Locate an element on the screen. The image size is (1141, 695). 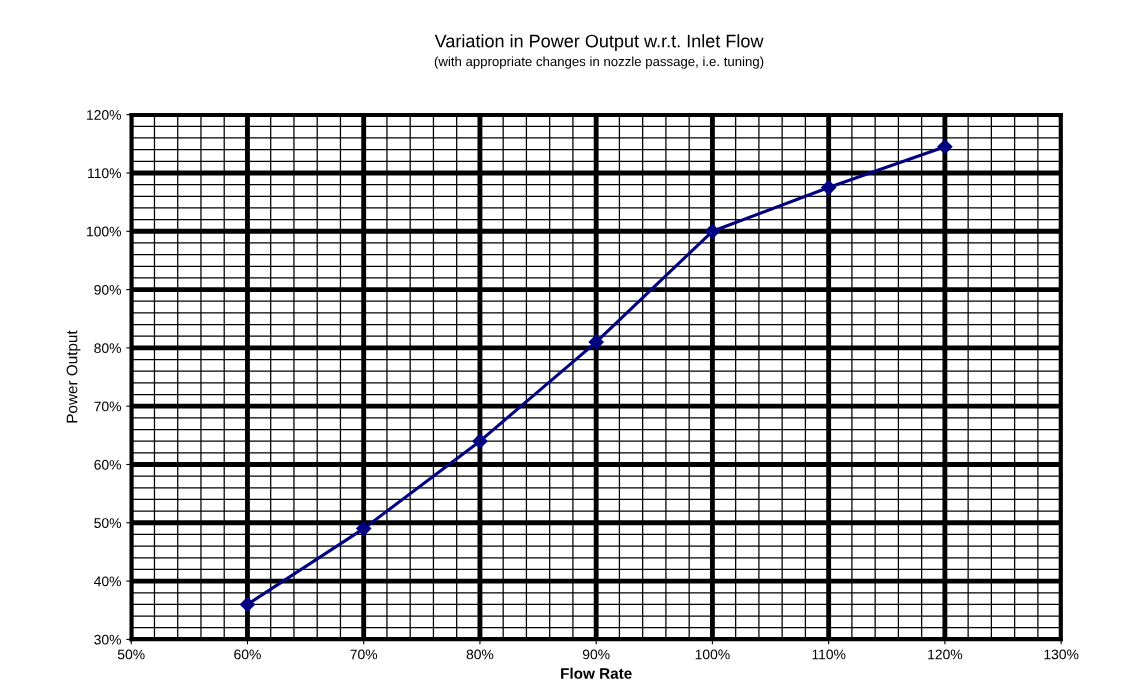
x-axis-title: Flow Rate is located at coordinates (596, 673).